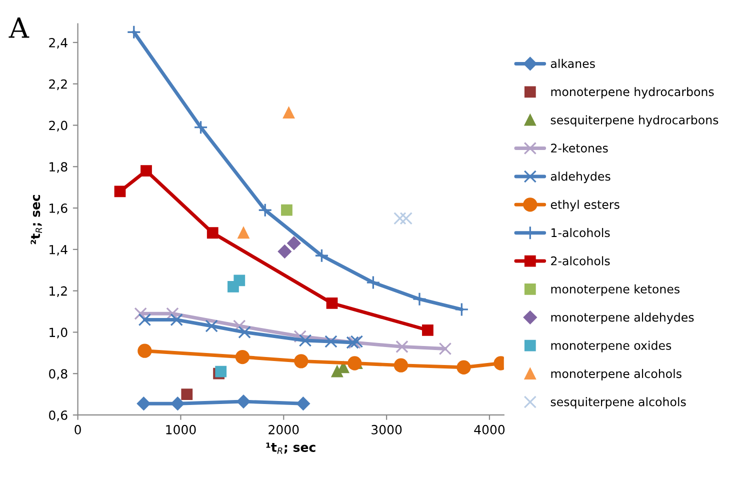 The image size is (741, 477). What do you see at coordinates (59, 167) in the screenshot?
I see `y-tick-label: 1,8` at bounding box center [59, 167].